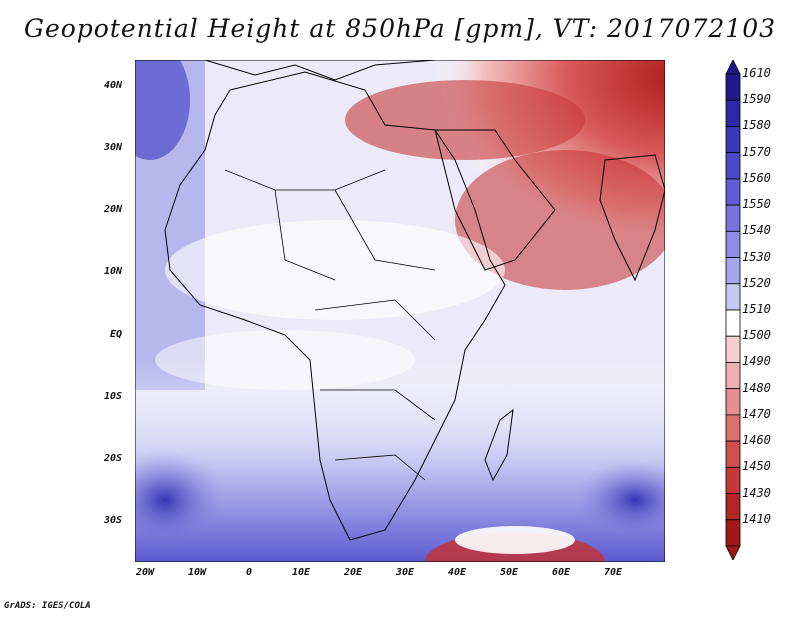 The image size is (800, 618). Describe the element at coordinates (756, 125) in the screenshot. I see `legend-label: 1580` at that location.